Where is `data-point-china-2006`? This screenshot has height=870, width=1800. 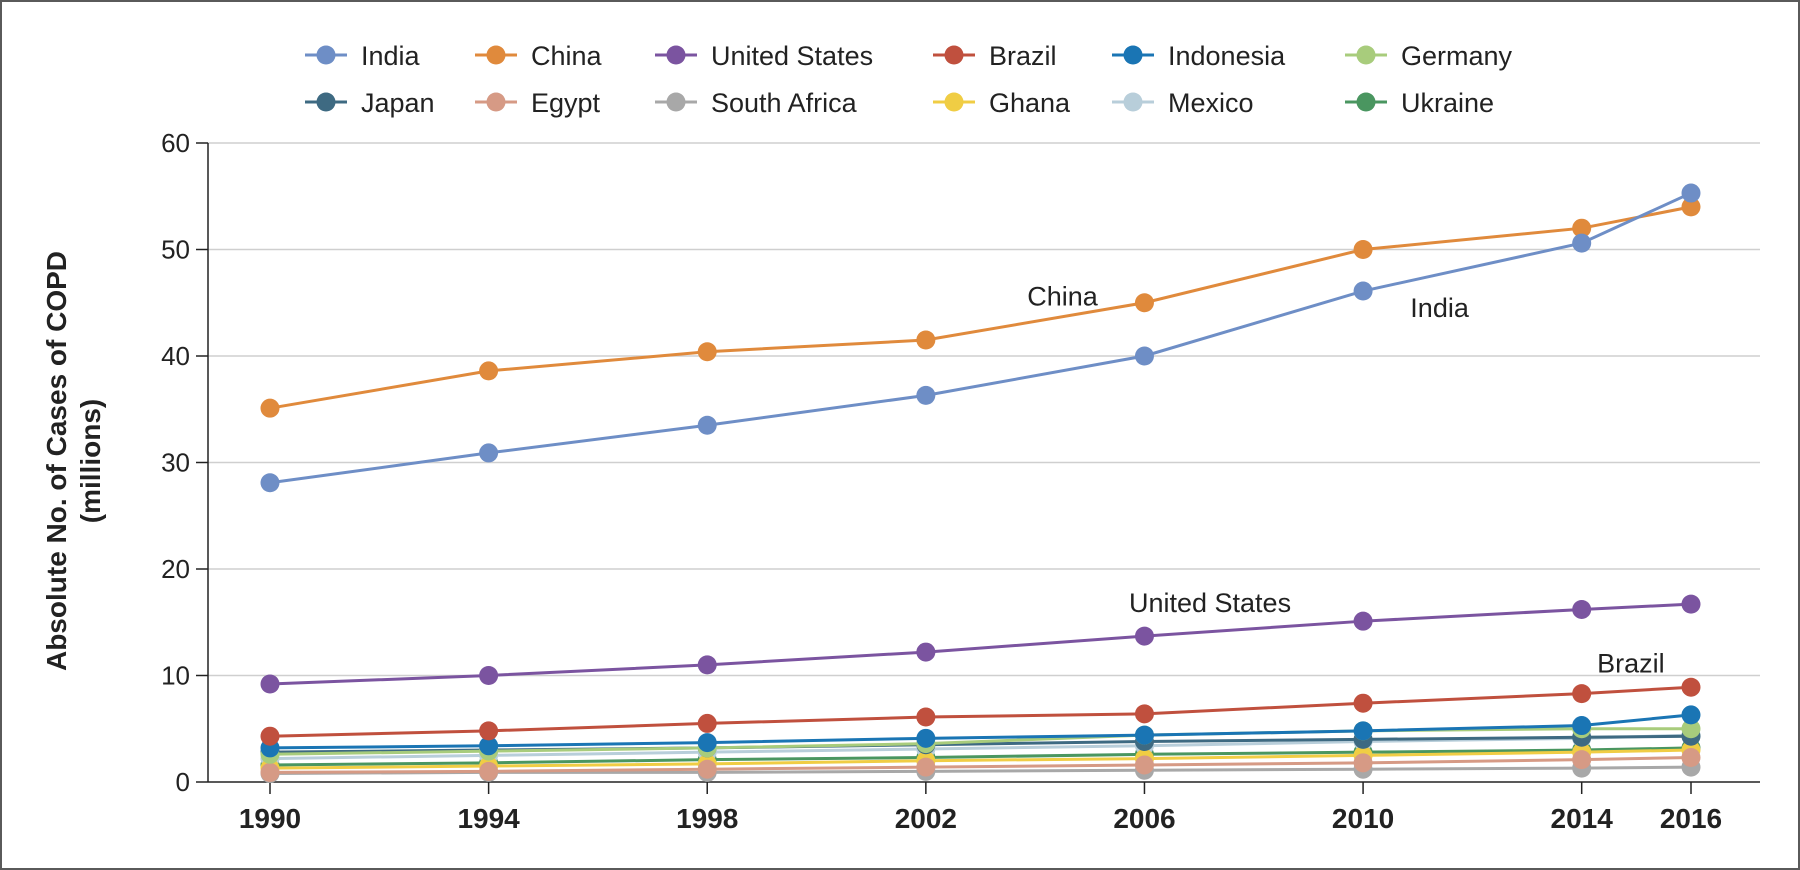 data-point-china-2006 is located at coordinates (1144, 303).